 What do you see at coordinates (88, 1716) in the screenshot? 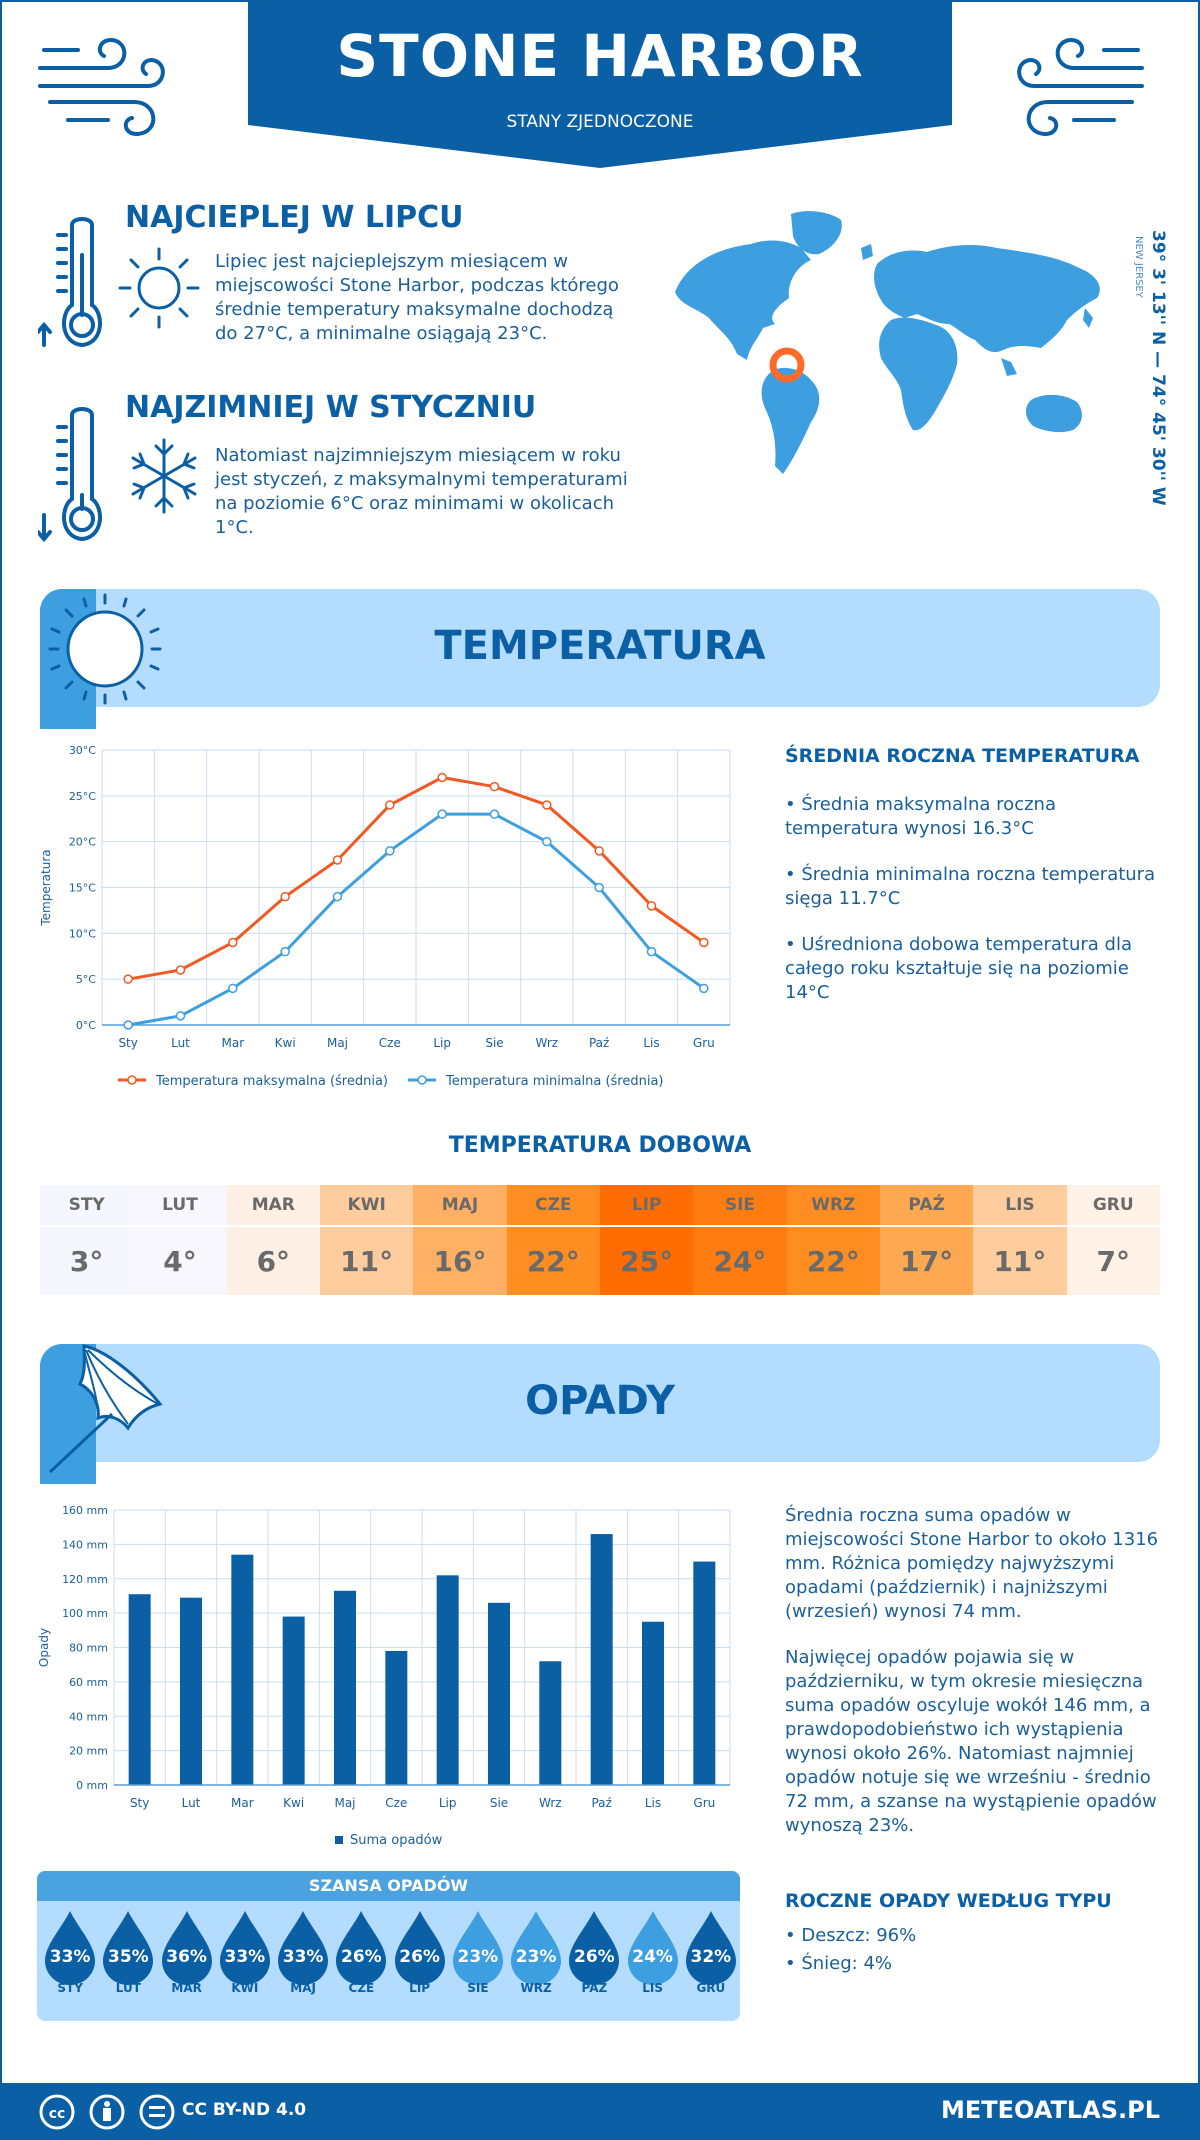
I see `y-tick-label: 40 mm` at bounding box center [88, 1716].